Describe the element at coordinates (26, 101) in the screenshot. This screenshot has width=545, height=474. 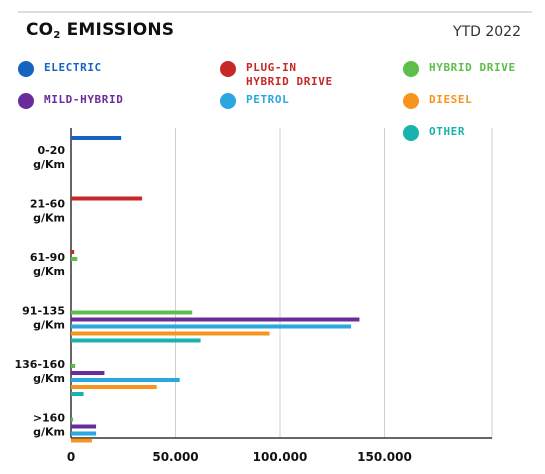
I see `legend-swatch-mild-hybrid` at that location.